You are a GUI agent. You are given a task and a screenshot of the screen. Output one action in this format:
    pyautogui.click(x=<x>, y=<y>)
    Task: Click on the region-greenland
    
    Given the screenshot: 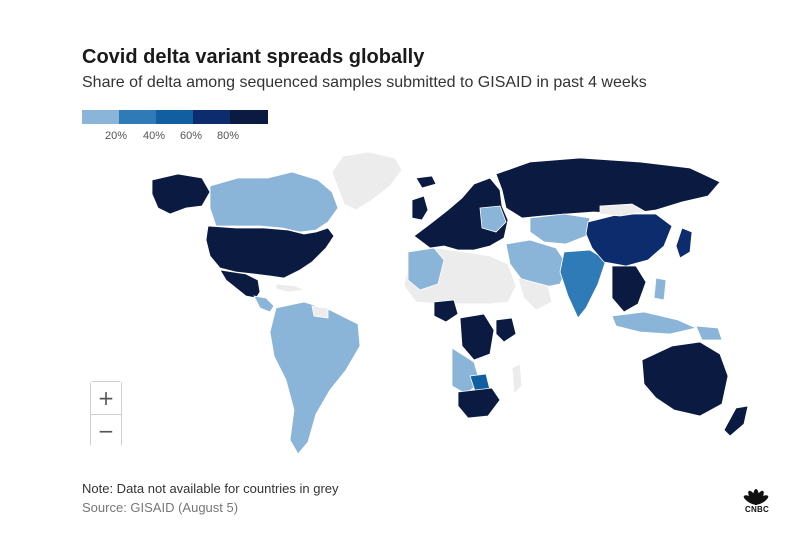 What is the action you would take?
    pyautogui.click(x=367, y=181)
    